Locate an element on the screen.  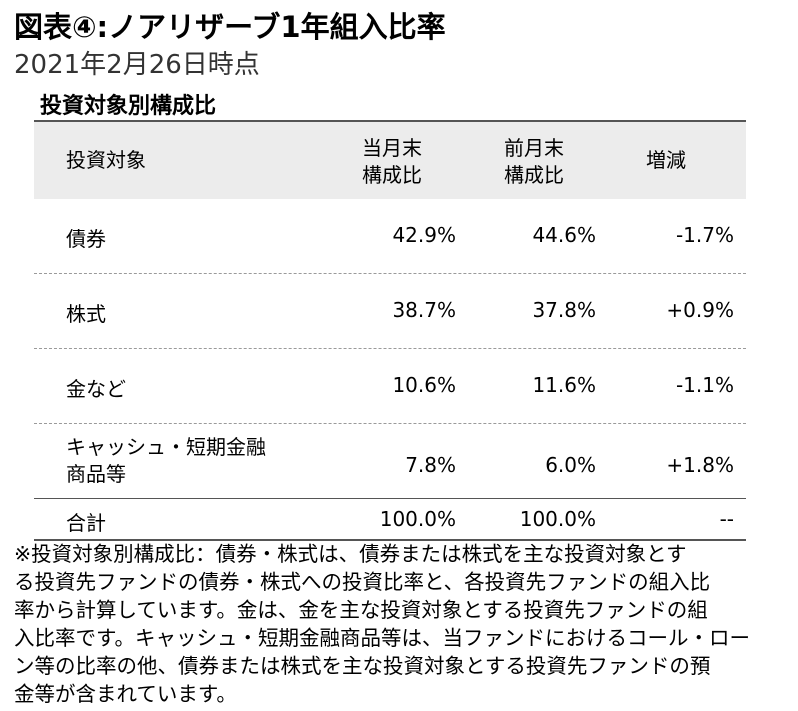
row-label-line2: 商品等 is located at coordinates (96, 474).